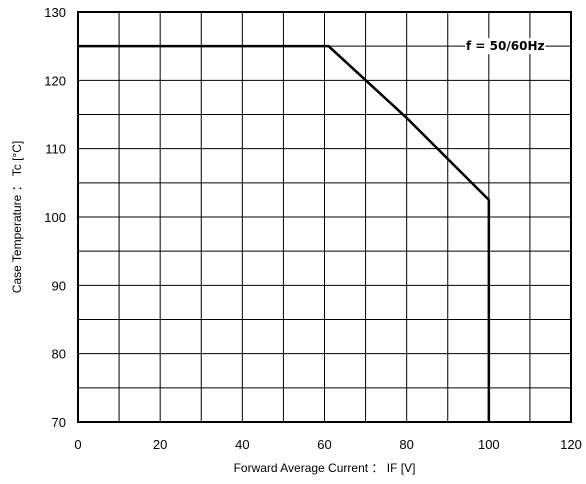 This screenshot has height=484, width=586. Describe the element at coordinates (571, 444) in the screenshot. I see `x-tick-label: 120` at that location.